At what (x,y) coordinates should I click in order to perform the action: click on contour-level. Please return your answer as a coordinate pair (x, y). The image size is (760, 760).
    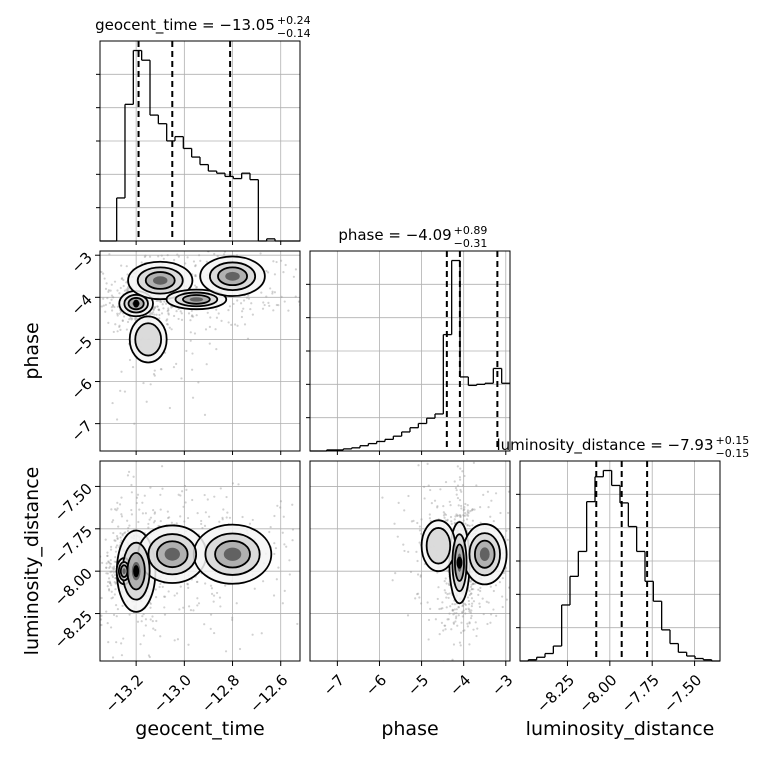
    Looking at the image, I should click on (148, 339).